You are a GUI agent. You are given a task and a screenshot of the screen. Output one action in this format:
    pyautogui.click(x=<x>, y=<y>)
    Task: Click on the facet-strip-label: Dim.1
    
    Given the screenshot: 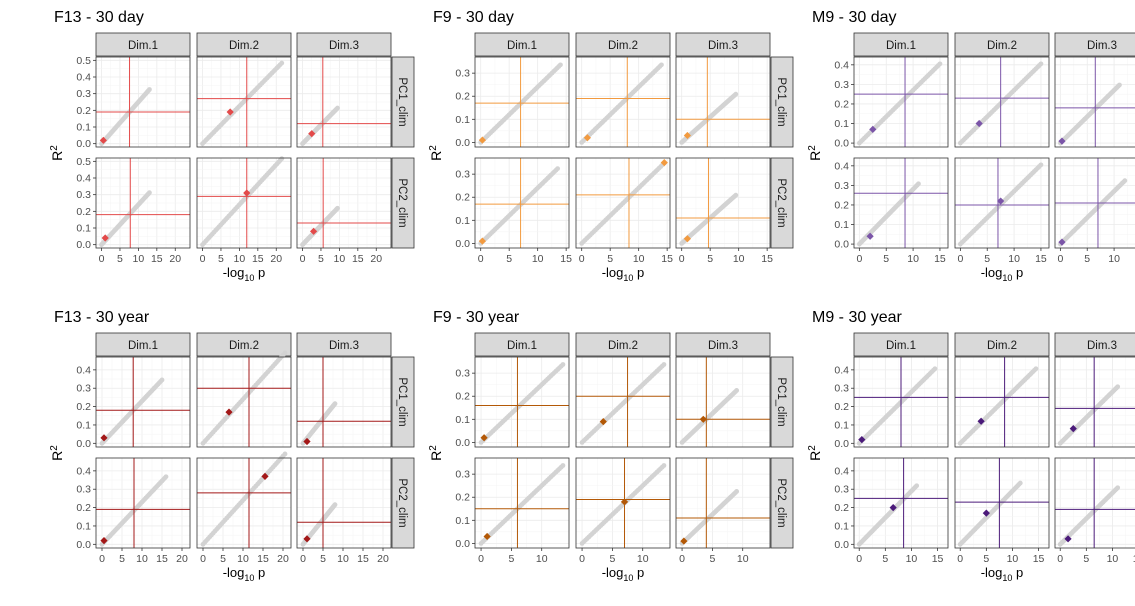 What is the action you would take?
    pyautogui.click(x=143, y=46)
    